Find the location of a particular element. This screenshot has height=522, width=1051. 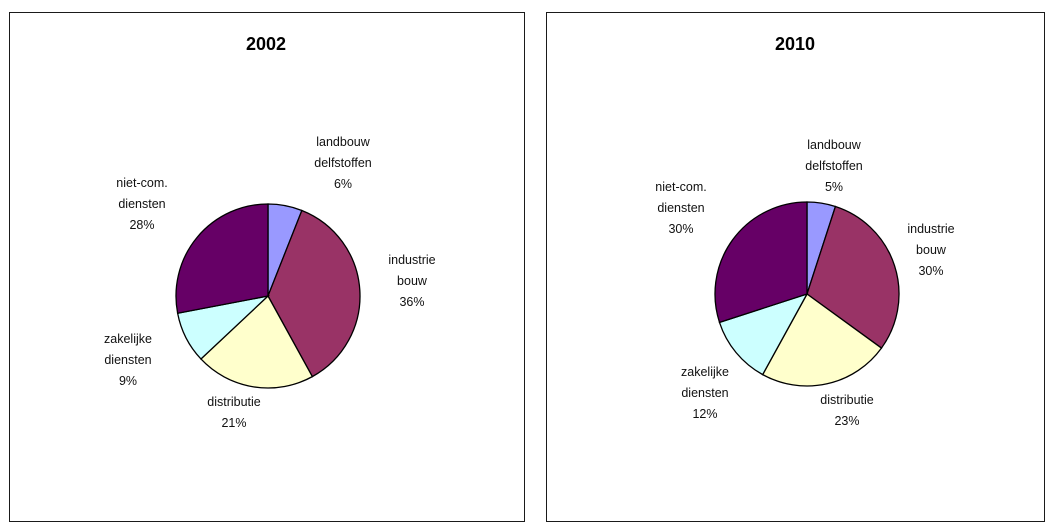

slice-label: industrie bouw 36% is located at coordinates (411, 281).